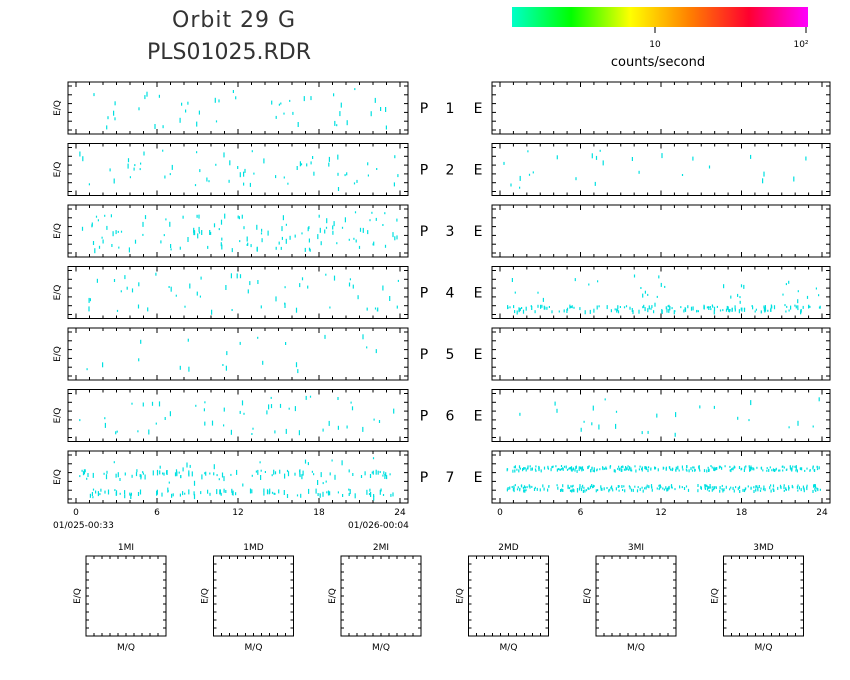  What do you see at coordinates (238, 108) in the screenshot?
I see `panel-frame-left` at bounding box center [238, 108].